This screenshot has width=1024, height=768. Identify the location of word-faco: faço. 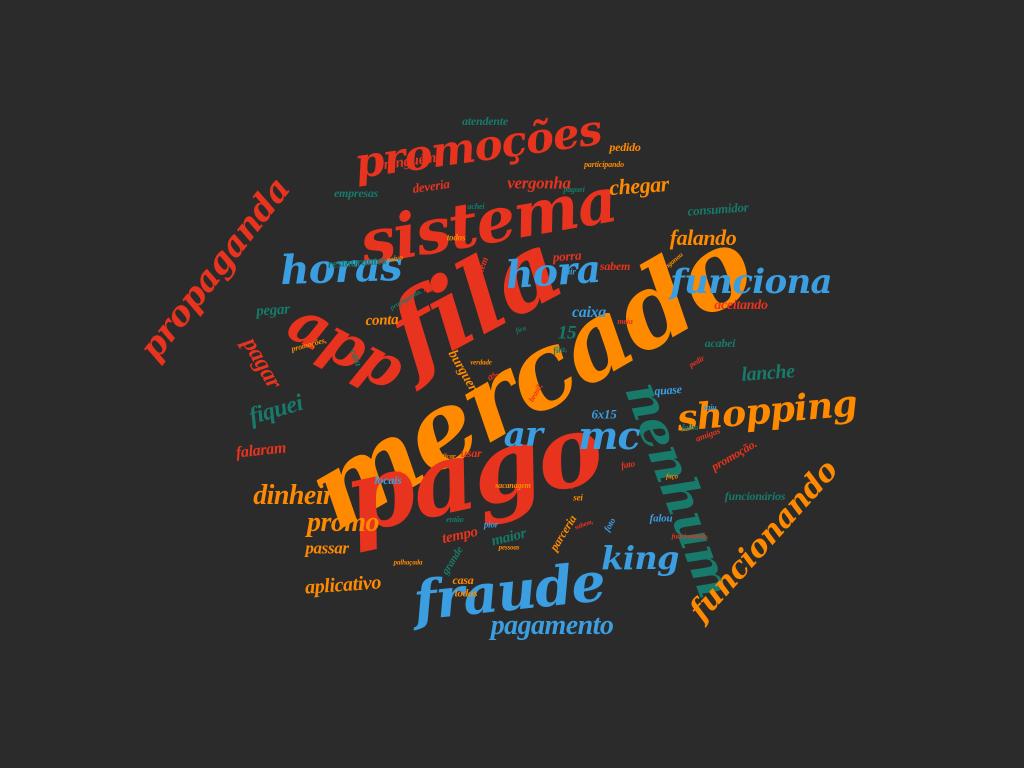
(672, 477).